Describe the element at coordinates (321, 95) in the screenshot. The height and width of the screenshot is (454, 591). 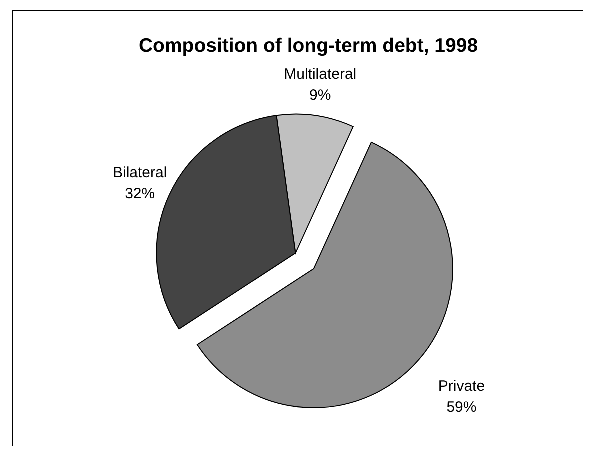
I see `data-label: 9%` at that location.